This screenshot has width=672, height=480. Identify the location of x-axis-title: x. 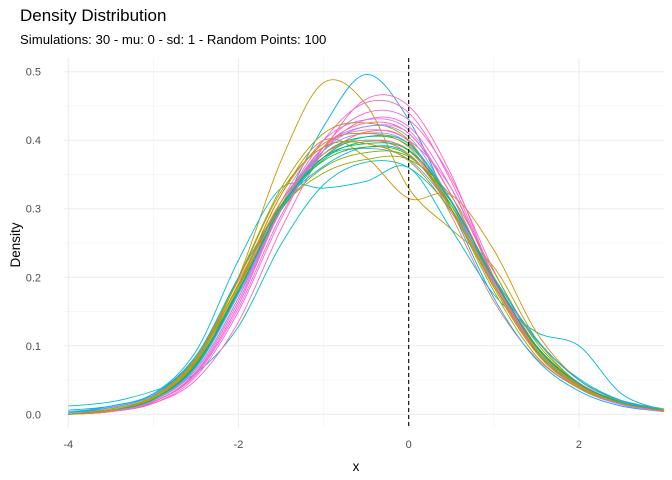
(356, 466).